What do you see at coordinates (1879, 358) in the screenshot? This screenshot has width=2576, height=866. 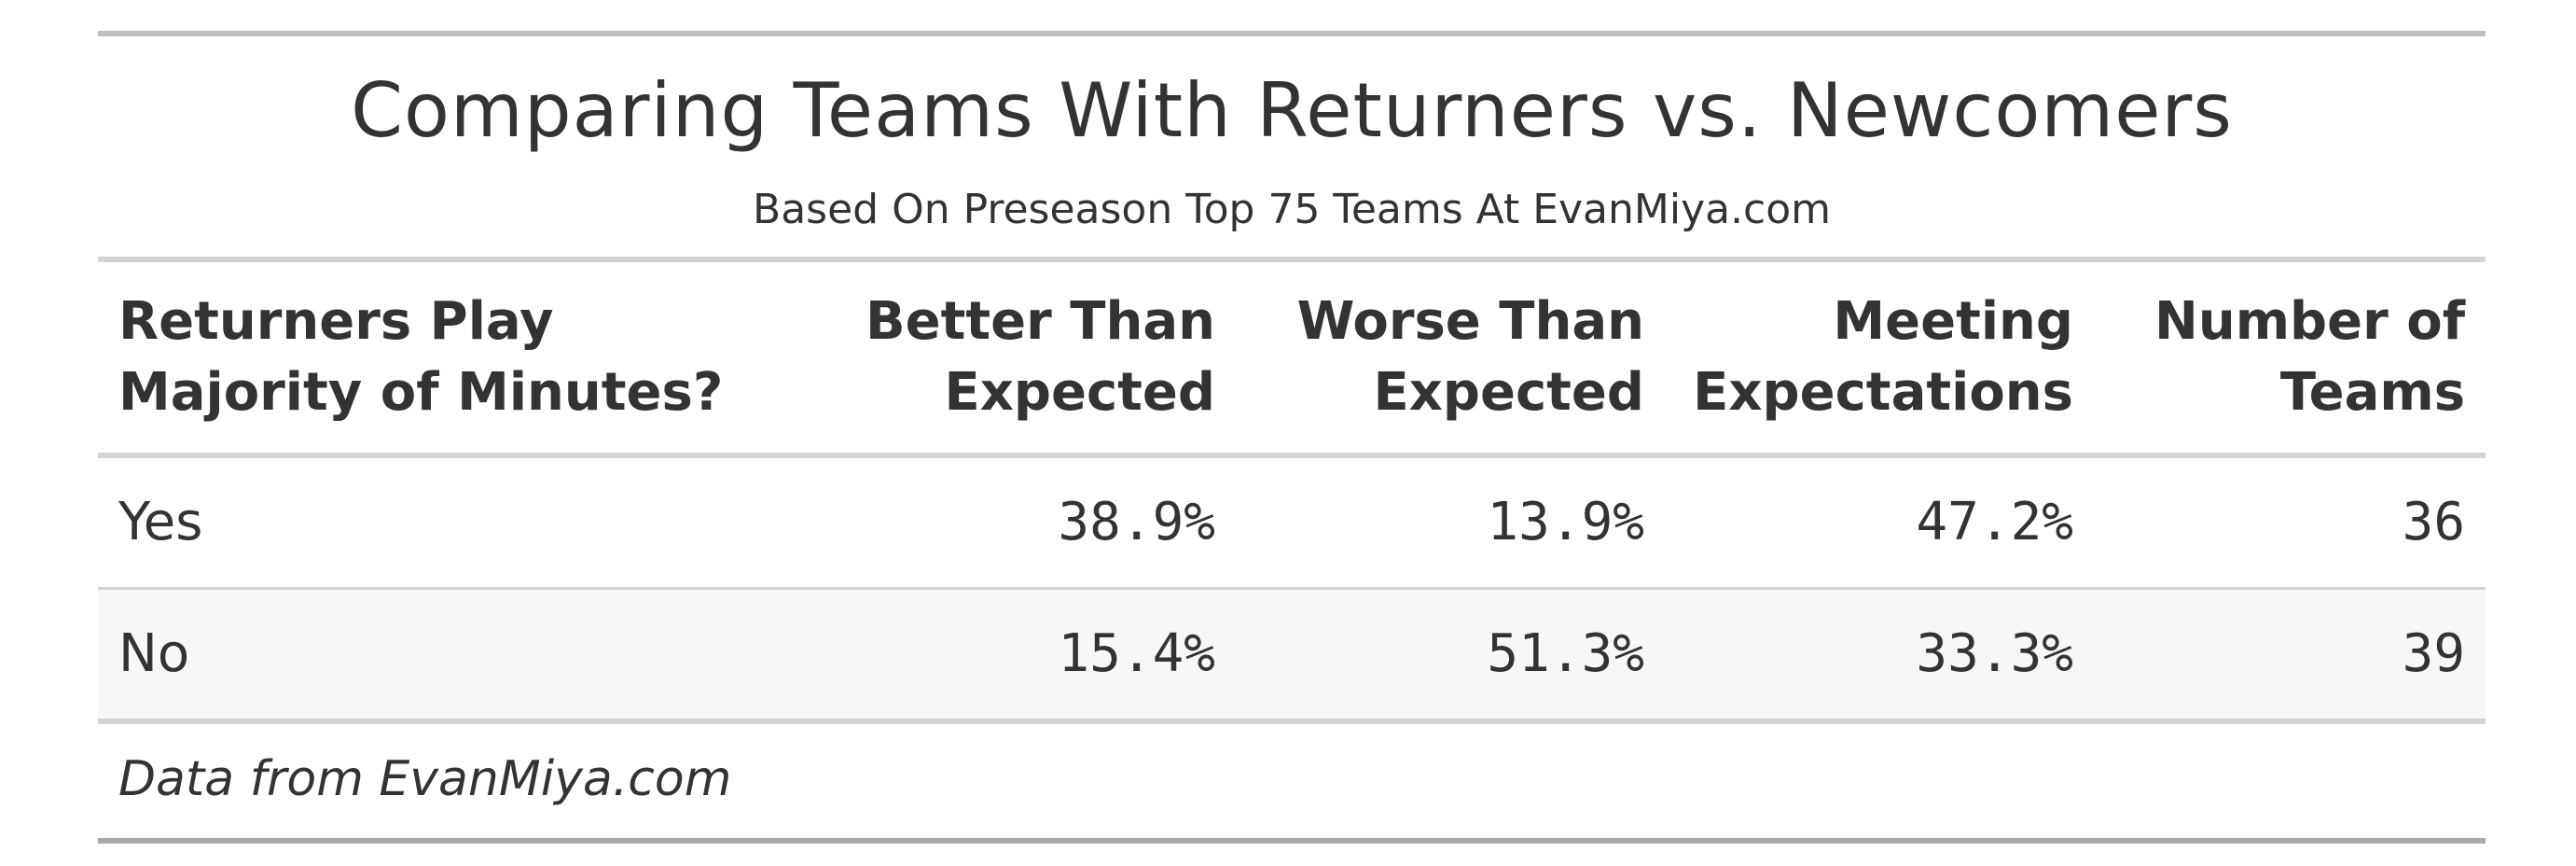 I see `column-header-meeting: Meeting Expectations` at bounding box center [1879, 358].